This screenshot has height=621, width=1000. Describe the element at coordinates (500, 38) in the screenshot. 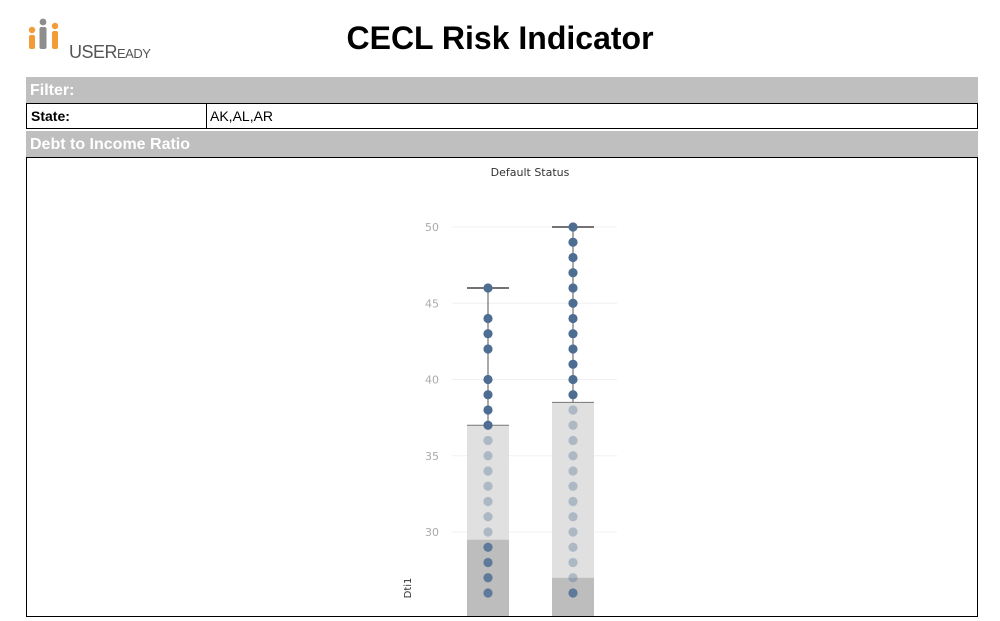

I see `page-title: CECL Risk Indicator` at that location.